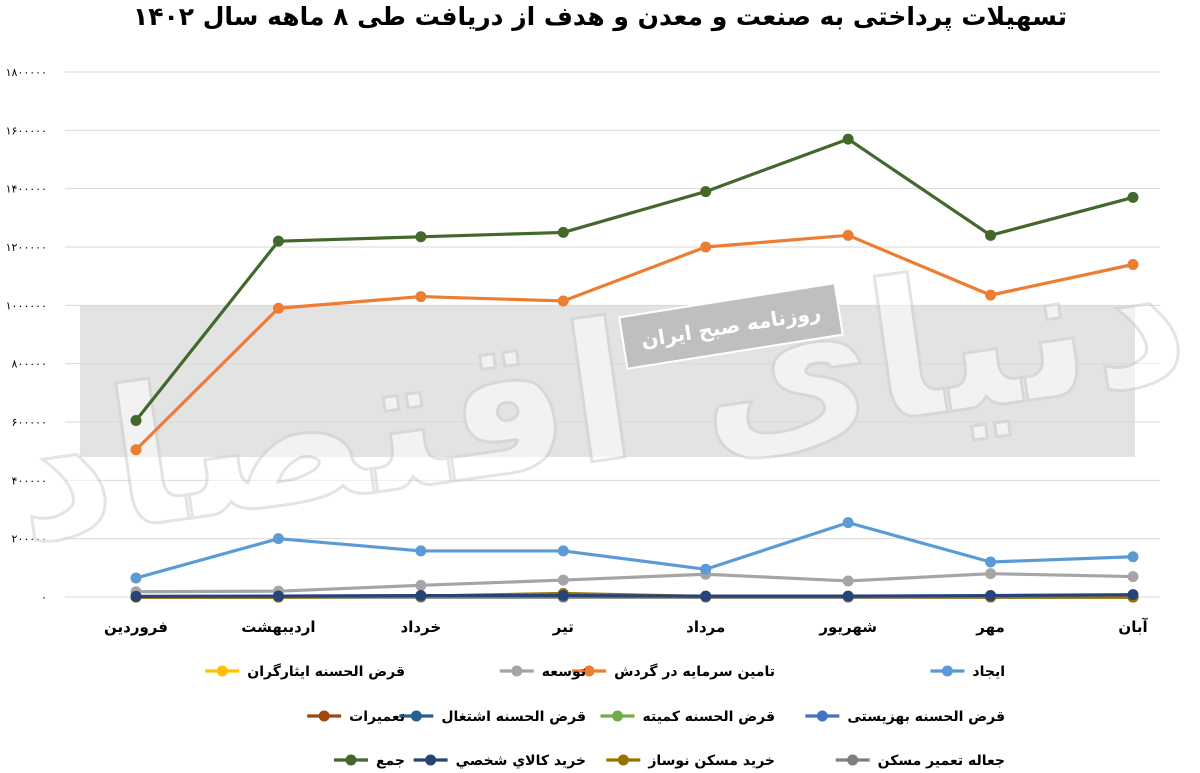  What do you see at coordinates (26, 72) in the screenshot?
I see `y-tick-label: ۱۸۰۰۰۰۰` at bounding box center [26, 72].